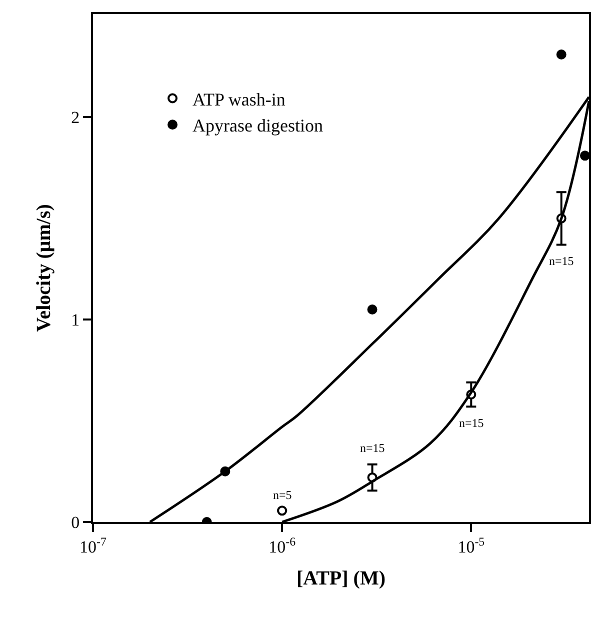  What do you see at coordinates (282, 545) in the screenshot?
I see `x-tick-label: 10$^{-6}$` at bounding box center [282, 545].